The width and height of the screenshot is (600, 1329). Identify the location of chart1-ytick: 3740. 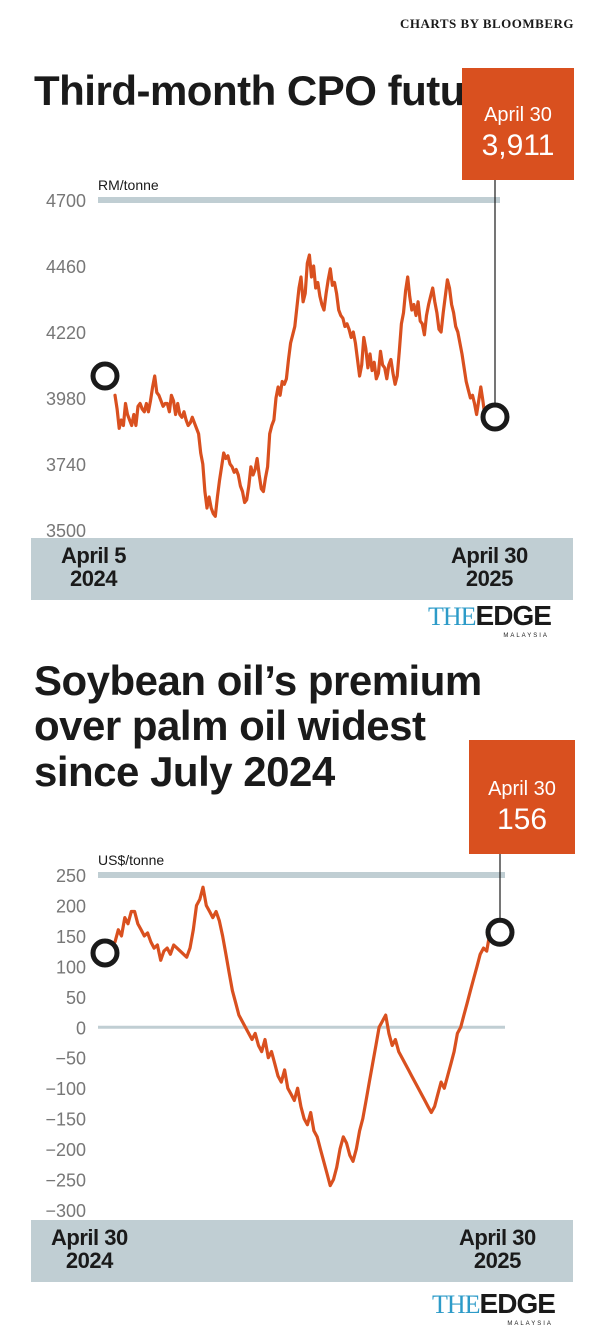
(66, 465).